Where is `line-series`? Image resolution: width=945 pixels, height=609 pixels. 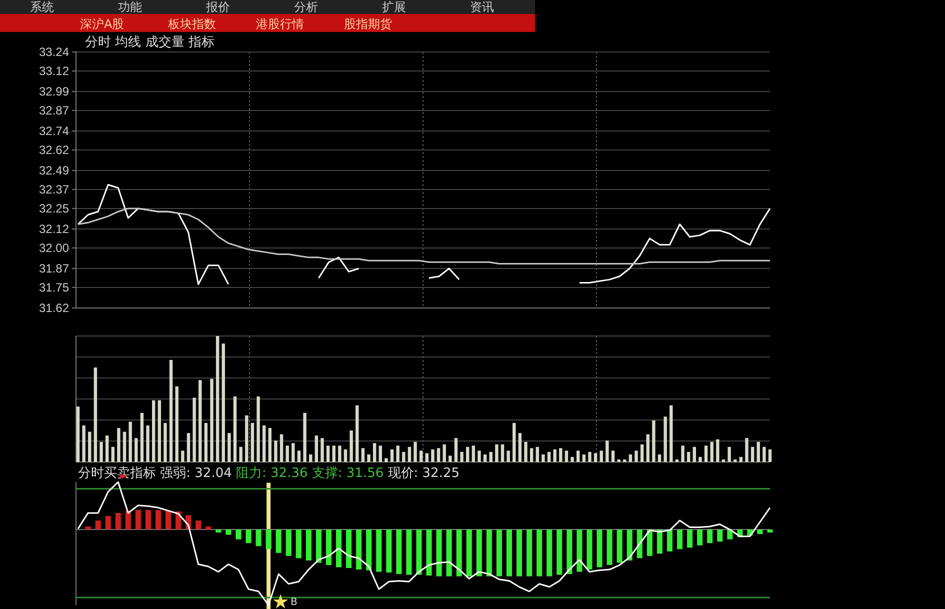 line-series is located at coordinates (424, 236).